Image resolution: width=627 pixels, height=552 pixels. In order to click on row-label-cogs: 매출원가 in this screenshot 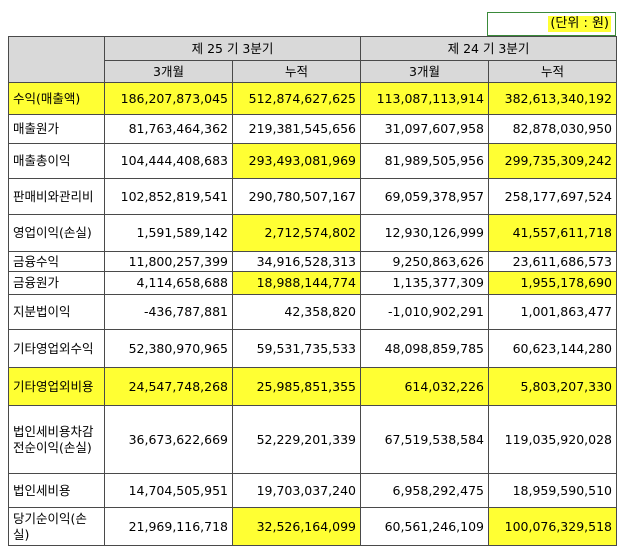, I will do `click(56, 129)`.